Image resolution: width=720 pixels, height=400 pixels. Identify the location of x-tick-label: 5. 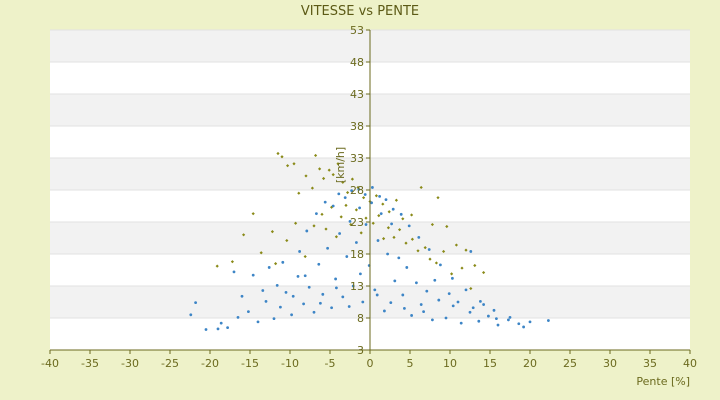
(410, 363).